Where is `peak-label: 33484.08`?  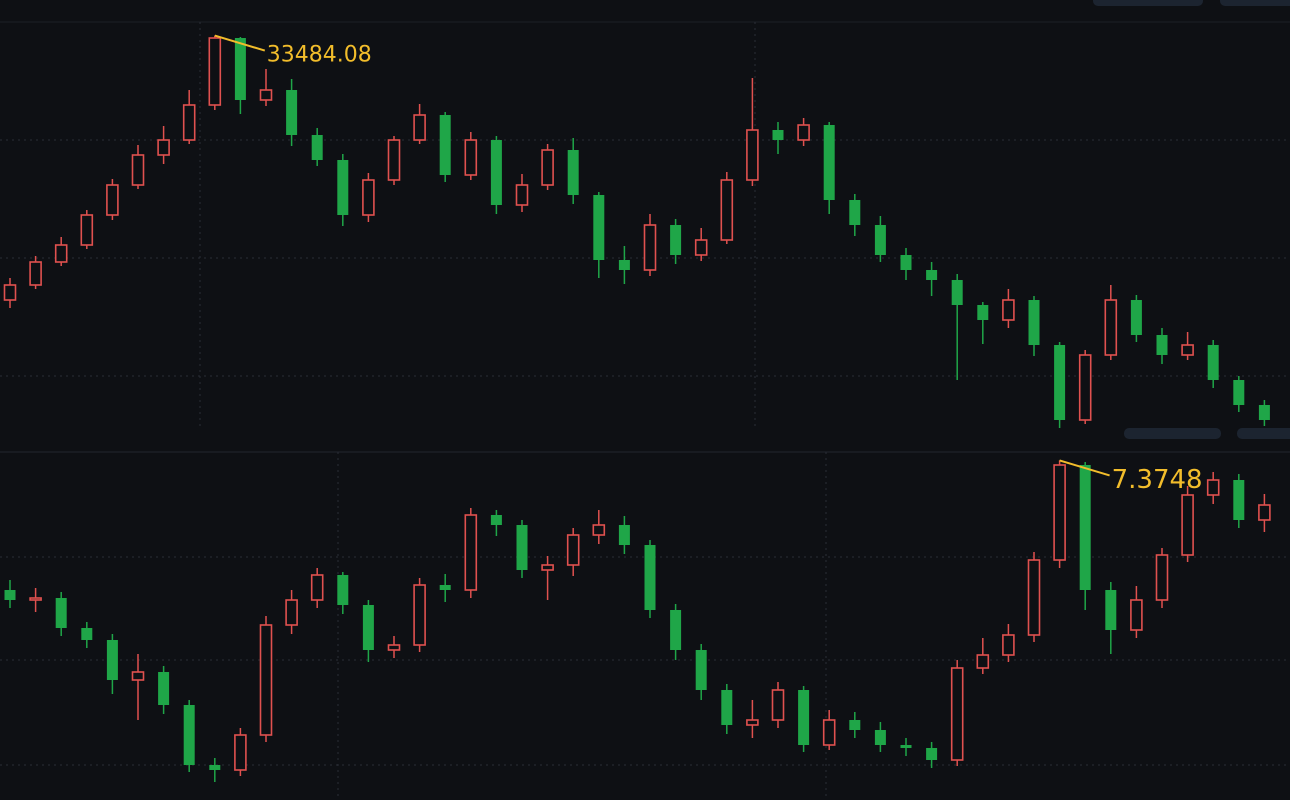
peak-label: 33484.08 is located at coordinates (319, 55).